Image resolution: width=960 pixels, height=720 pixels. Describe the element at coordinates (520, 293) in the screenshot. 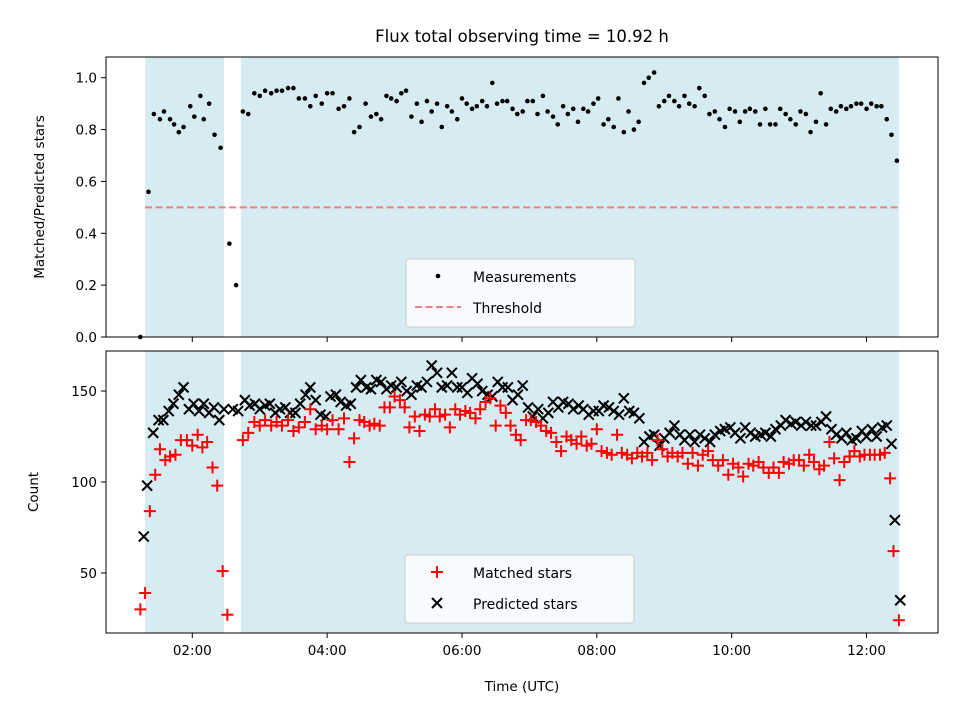

I see `top-legend: Measurements Threshold` at that location.